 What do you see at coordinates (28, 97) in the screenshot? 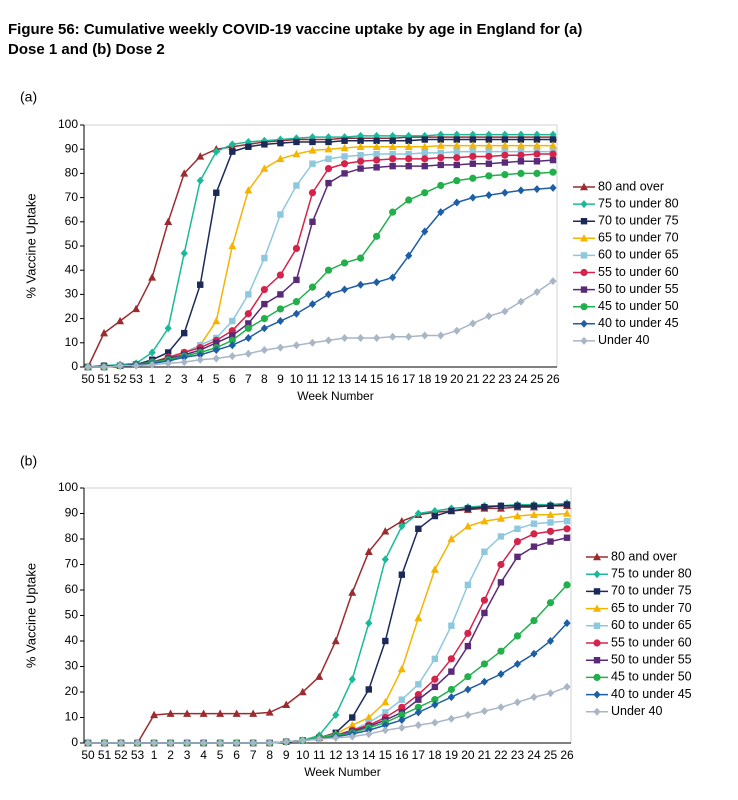
I see `panel-label: (a)` at bounding box center [28, 97].